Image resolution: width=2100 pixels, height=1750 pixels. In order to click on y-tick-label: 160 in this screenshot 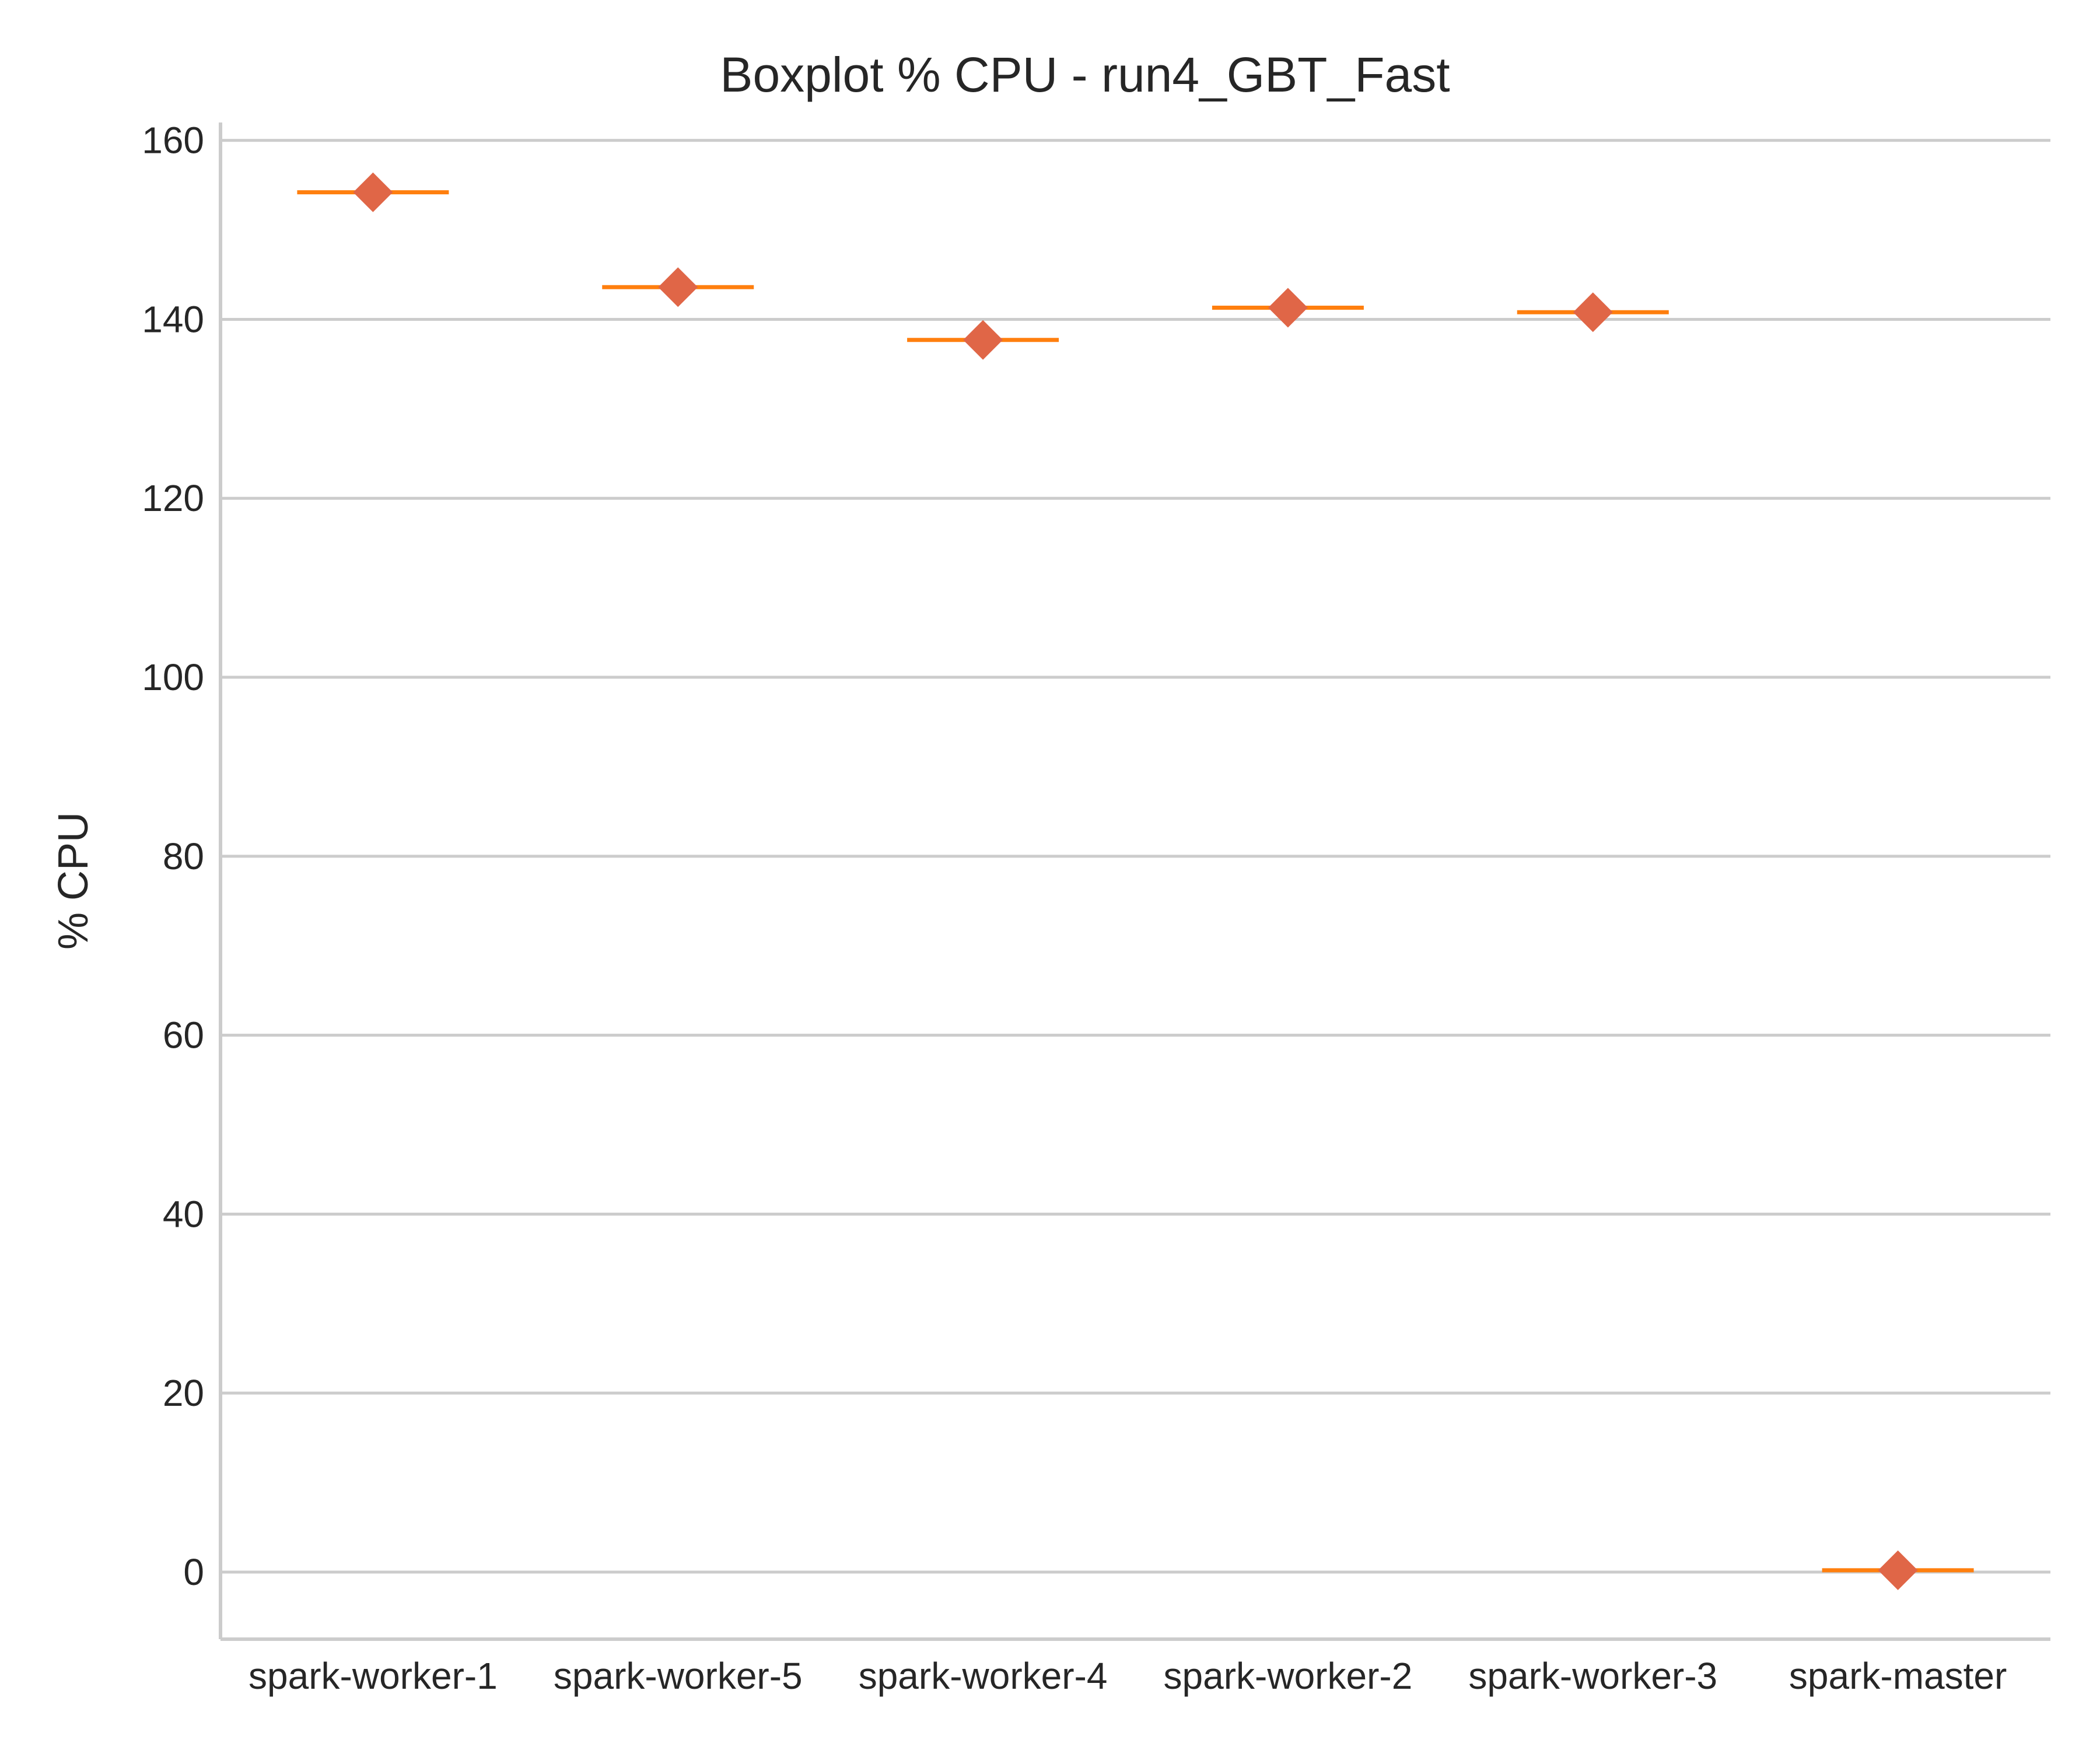, I will do `click(173, 141)`.